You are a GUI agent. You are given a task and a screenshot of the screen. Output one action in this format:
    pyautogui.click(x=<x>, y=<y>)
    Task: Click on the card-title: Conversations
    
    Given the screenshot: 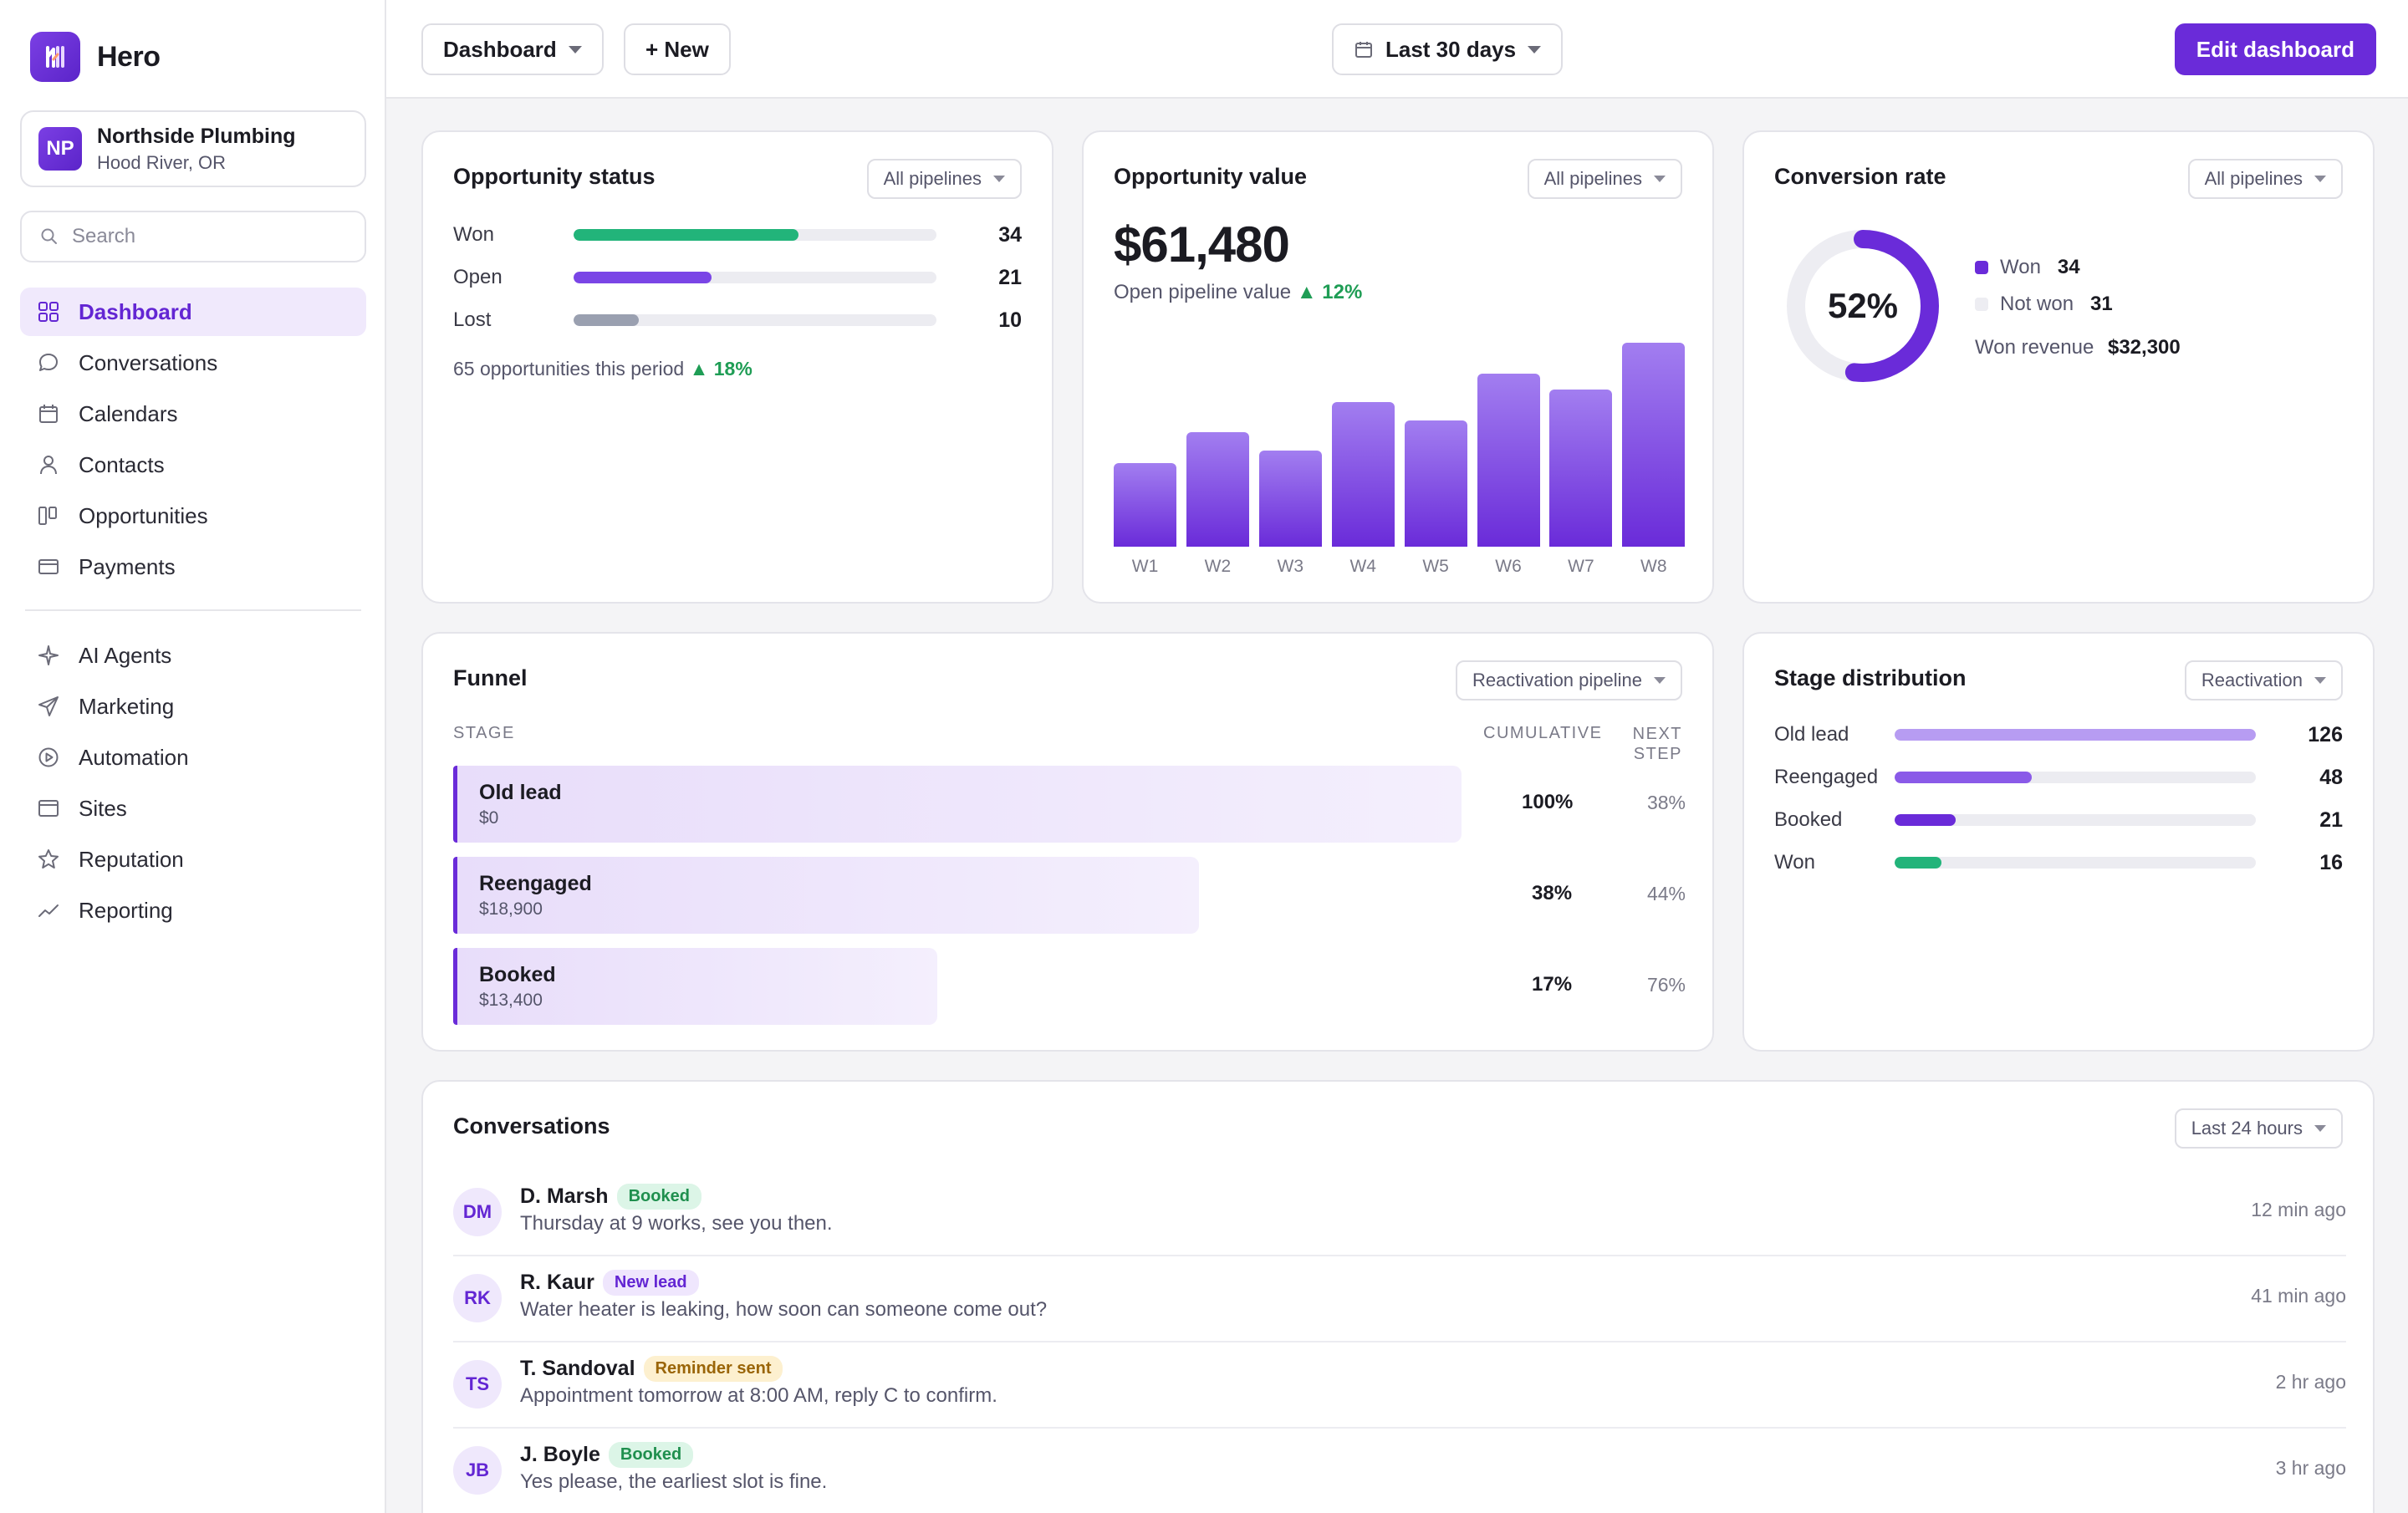 What is the action you would take?
    pyautogui.click(x=532, y=1126)
    